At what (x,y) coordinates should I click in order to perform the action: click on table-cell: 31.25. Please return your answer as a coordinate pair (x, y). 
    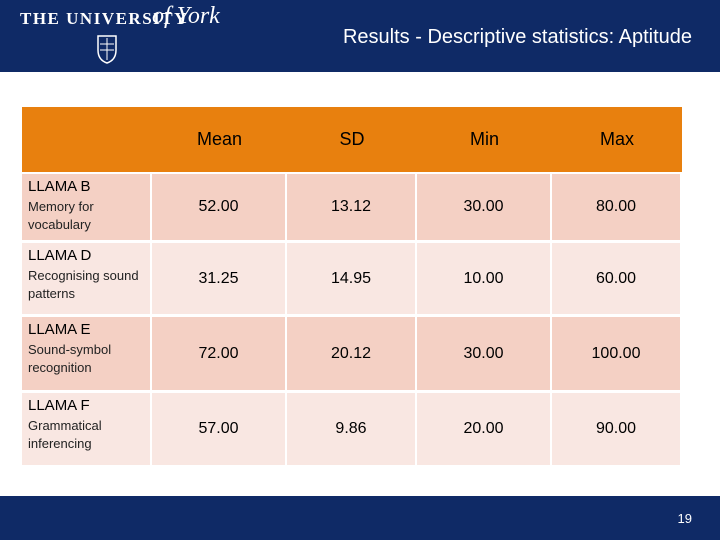
    Looking at the image, I should click on (218, 278).